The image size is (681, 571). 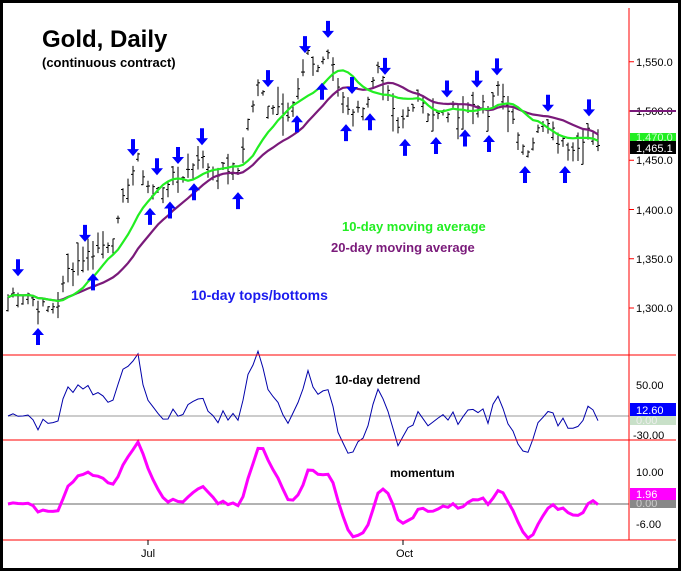 What do you see at coordinates (377, 380) in the screenshot?
I see `detrend-title: 10-day detrend` at bounding box center [377, 380].